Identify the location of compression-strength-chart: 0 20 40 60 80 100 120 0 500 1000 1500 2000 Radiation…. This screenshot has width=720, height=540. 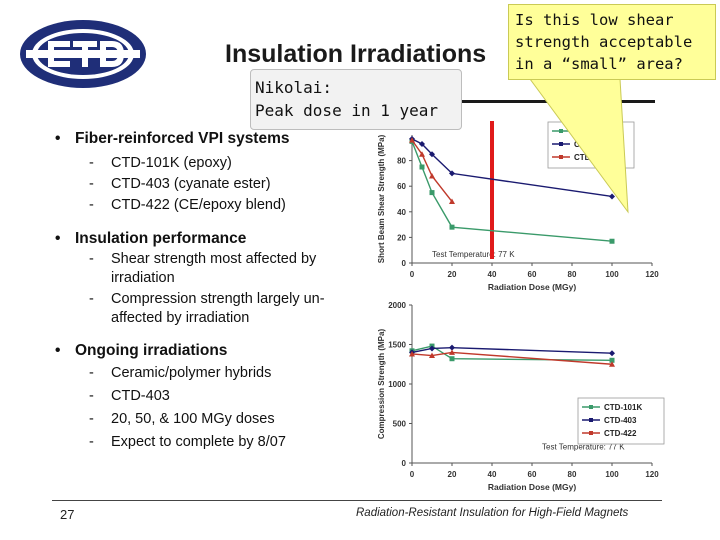
(521, 396).